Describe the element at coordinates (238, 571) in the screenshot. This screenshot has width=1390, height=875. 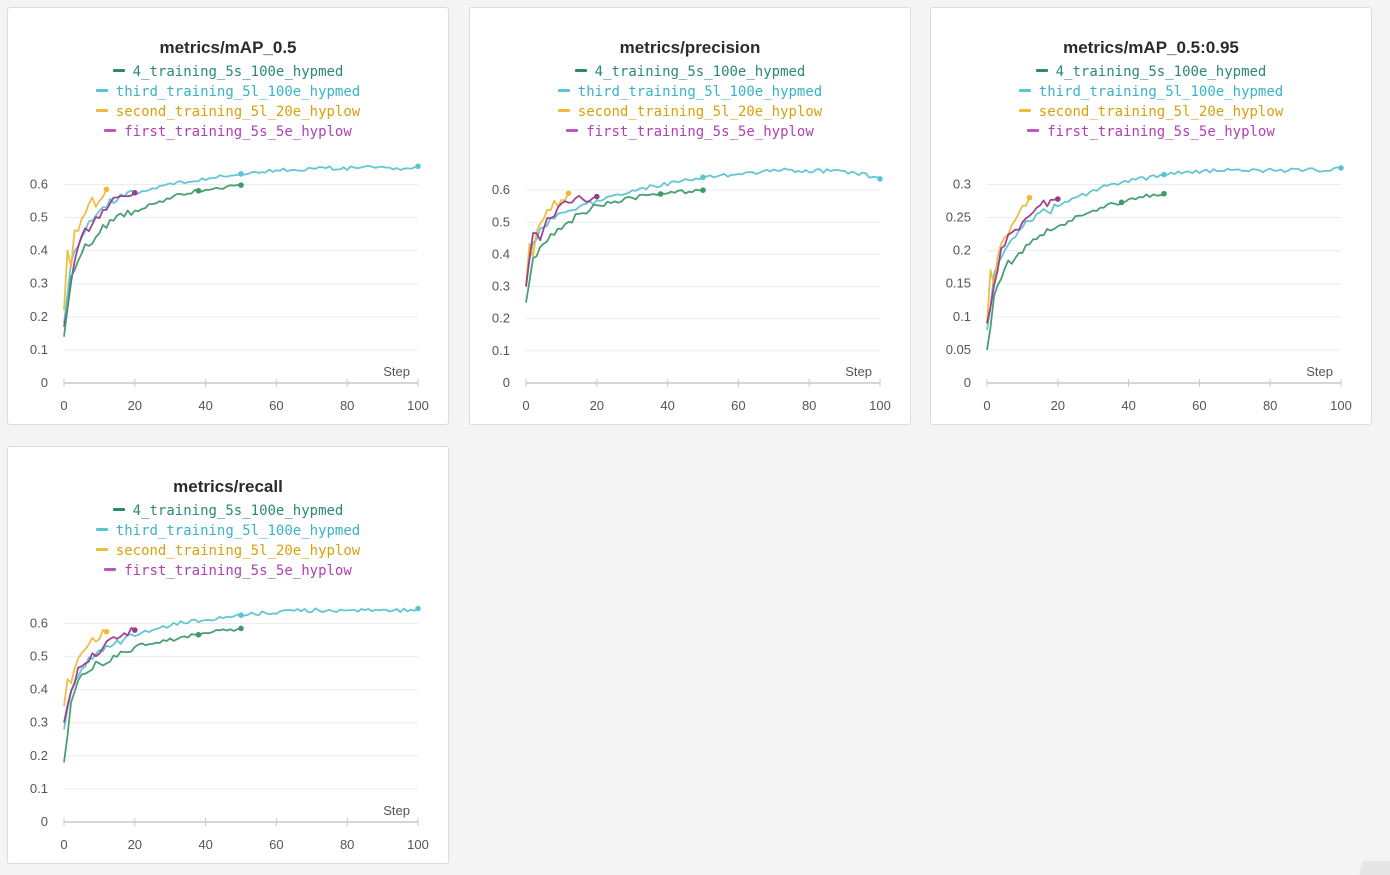
I see `legend-label: first_training_5s_5e_hyplow` at that location.